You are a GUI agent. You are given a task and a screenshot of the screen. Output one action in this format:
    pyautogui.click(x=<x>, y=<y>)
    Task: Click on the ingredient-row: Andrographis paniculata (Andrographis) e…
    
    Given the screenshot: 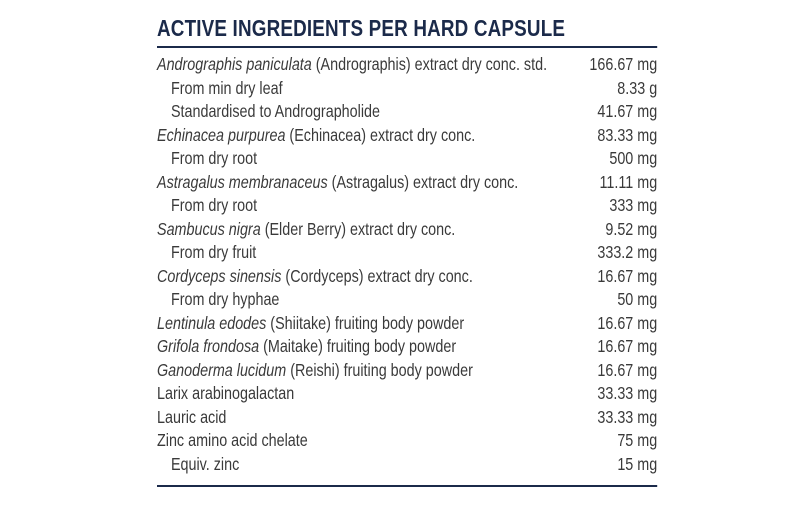 What is the action you would take?
    pyautogui.click(x=407, y=65)
    